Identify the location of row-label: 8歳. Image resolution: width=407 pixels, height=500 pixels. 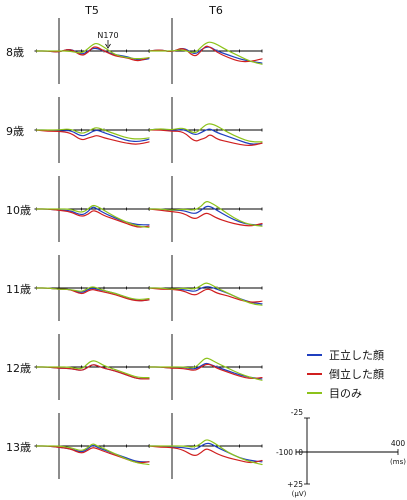
(15, 52).